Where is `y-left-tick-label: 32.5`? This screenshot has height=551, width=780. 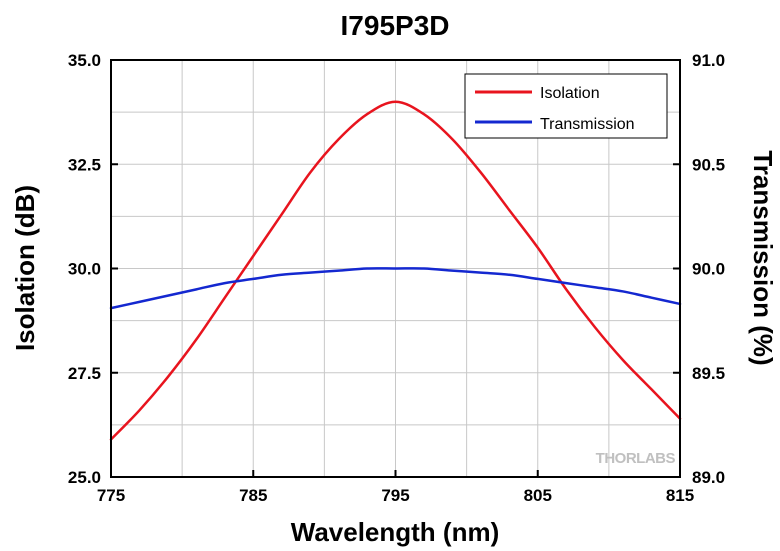
y-left-tick-label: 32.5 is located at coordinates (84, 164).